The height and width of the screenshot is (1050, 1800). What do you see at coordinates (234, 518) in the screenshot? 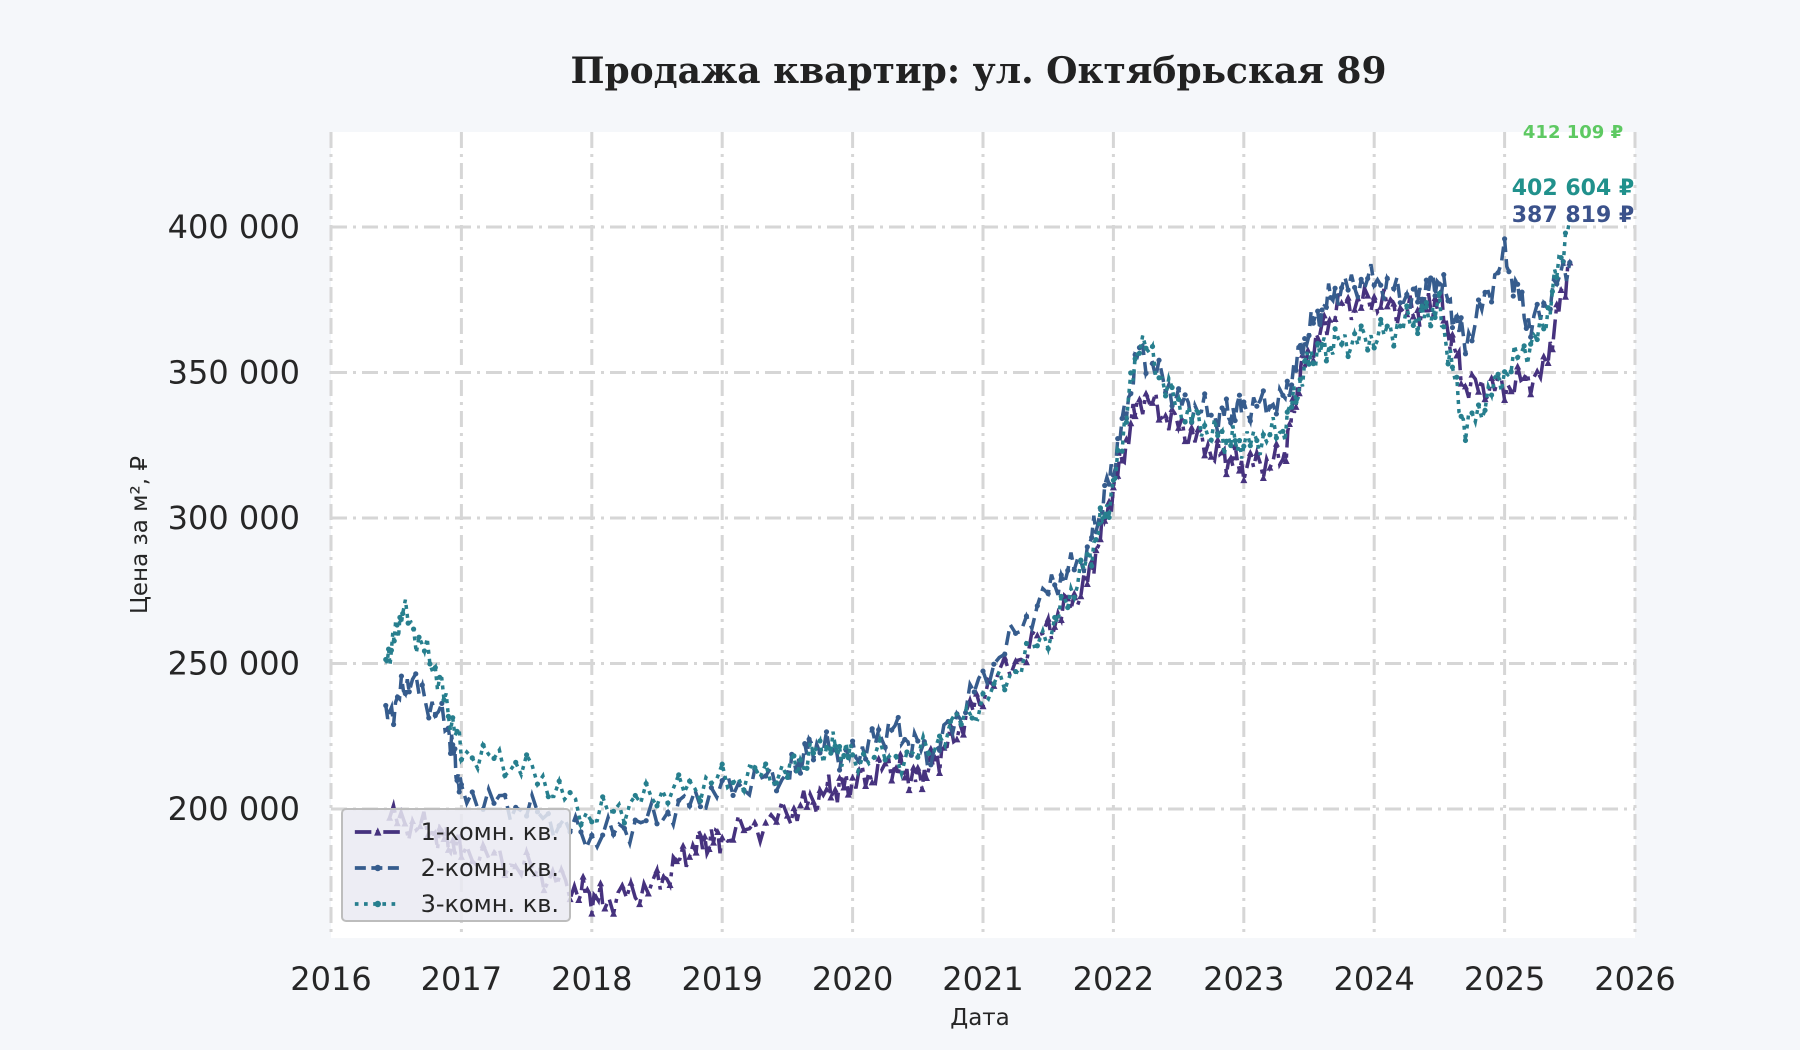
I see `y-tick-label: 300 000` at bounding box center [234, 518].